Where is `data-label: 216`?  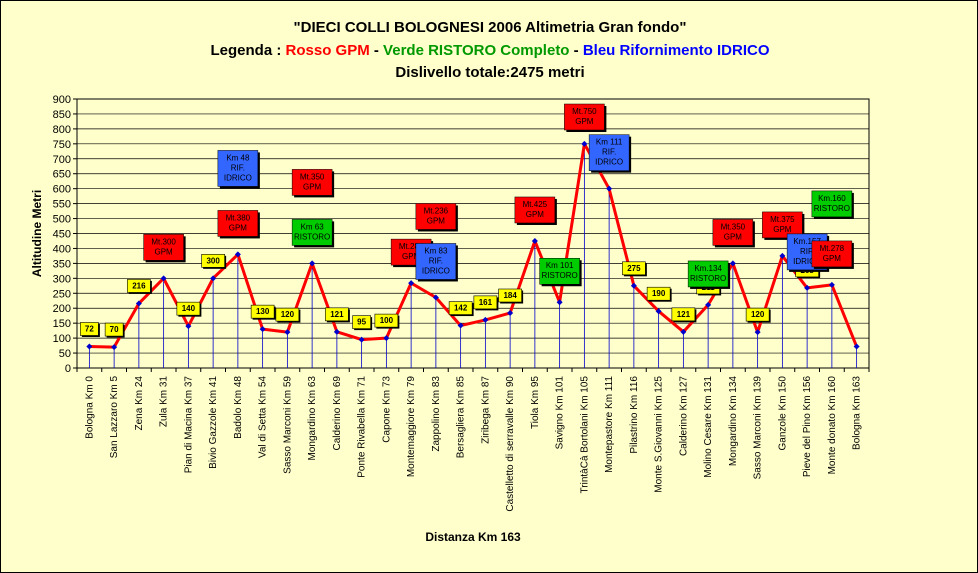
data-label: 216 is located at coordinates (139, 285).